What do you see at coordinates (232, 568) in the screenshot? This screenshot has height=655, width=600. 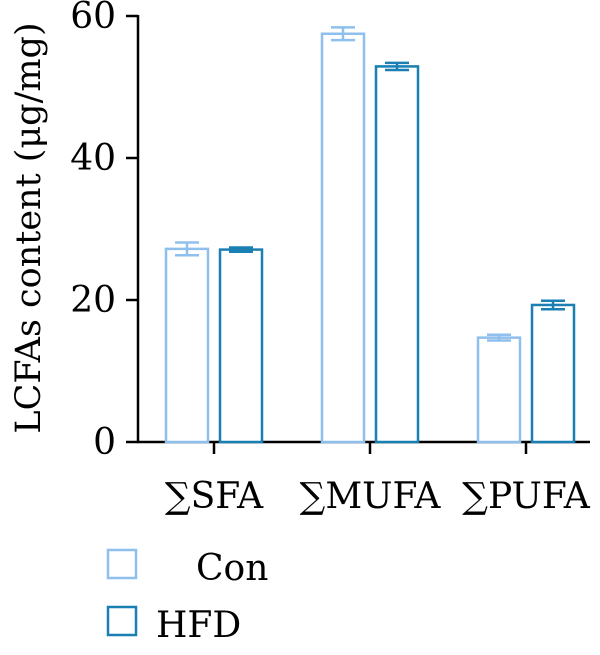 I see `legend-label-con: Con` at bounding box center [232, 568].